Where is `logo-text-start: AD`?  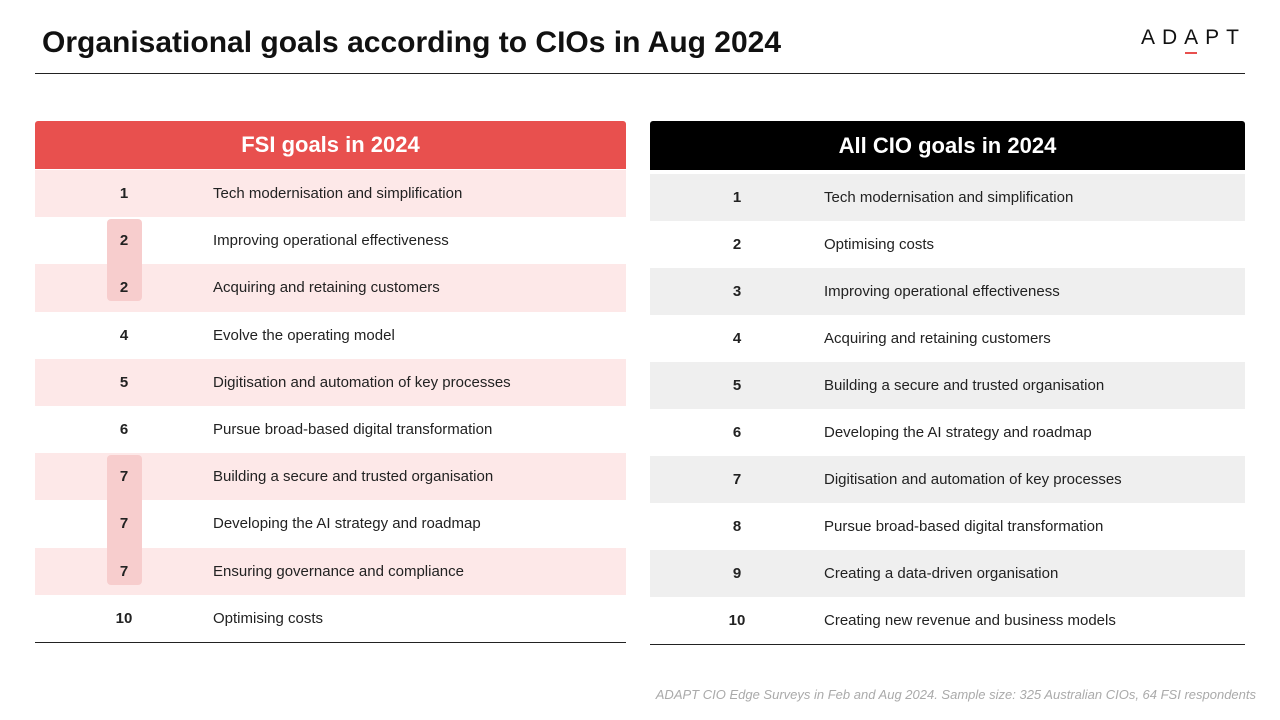 logo-text-start: AD is located at coordinates (1162, 37).